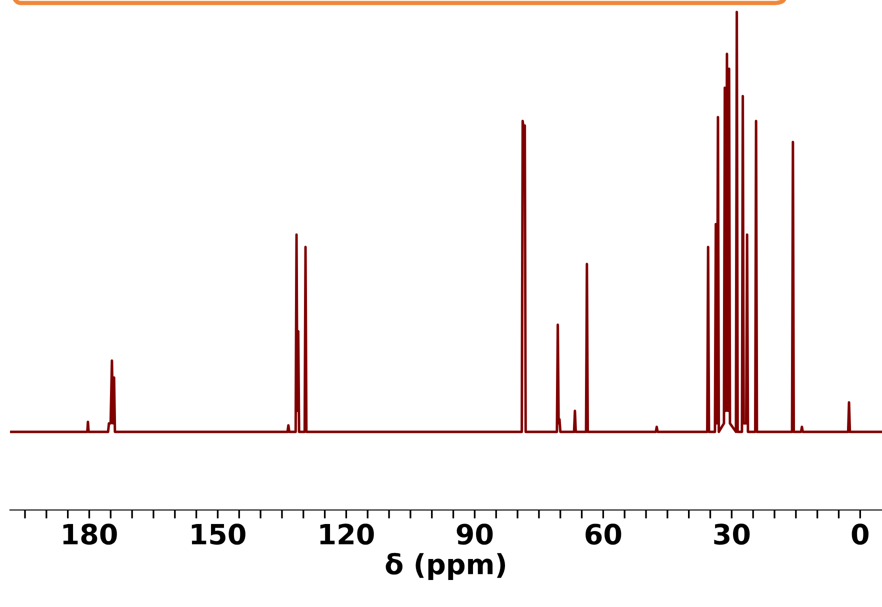 The height and width of the screenshot is (607, 882). What do you see at coordinates (732, 534) in the screenshot?
I see `x-tick-label: 30` at bounding box center [732, 534].